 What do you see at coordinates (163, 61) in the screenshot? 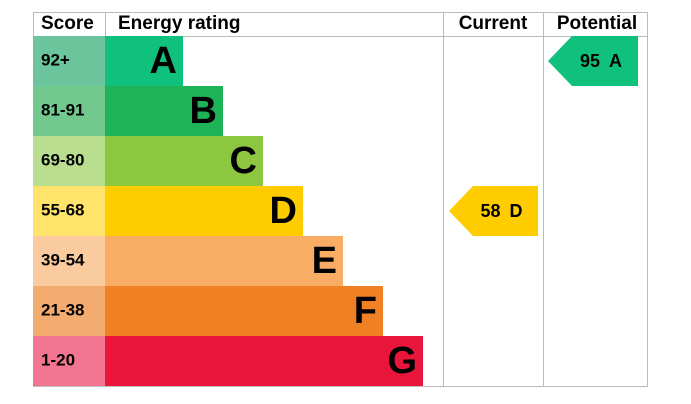
I see `rating-letter: A` at bounding box center [163, 61].